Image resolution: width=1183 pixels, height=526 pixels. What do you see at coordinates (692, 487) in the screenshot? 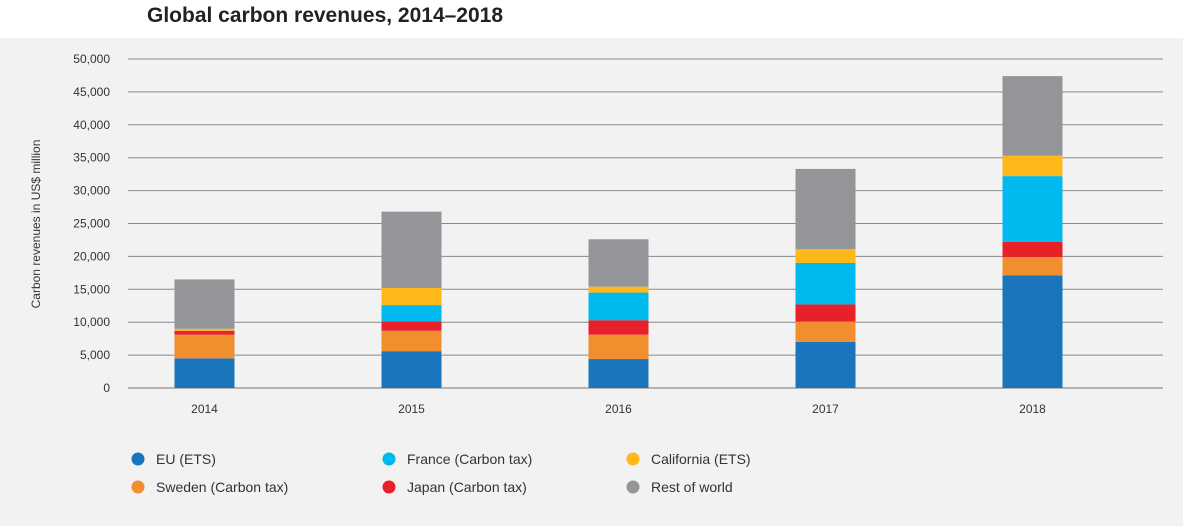
I see `legend-label: Rest of world` at bounding box center [692, 487].